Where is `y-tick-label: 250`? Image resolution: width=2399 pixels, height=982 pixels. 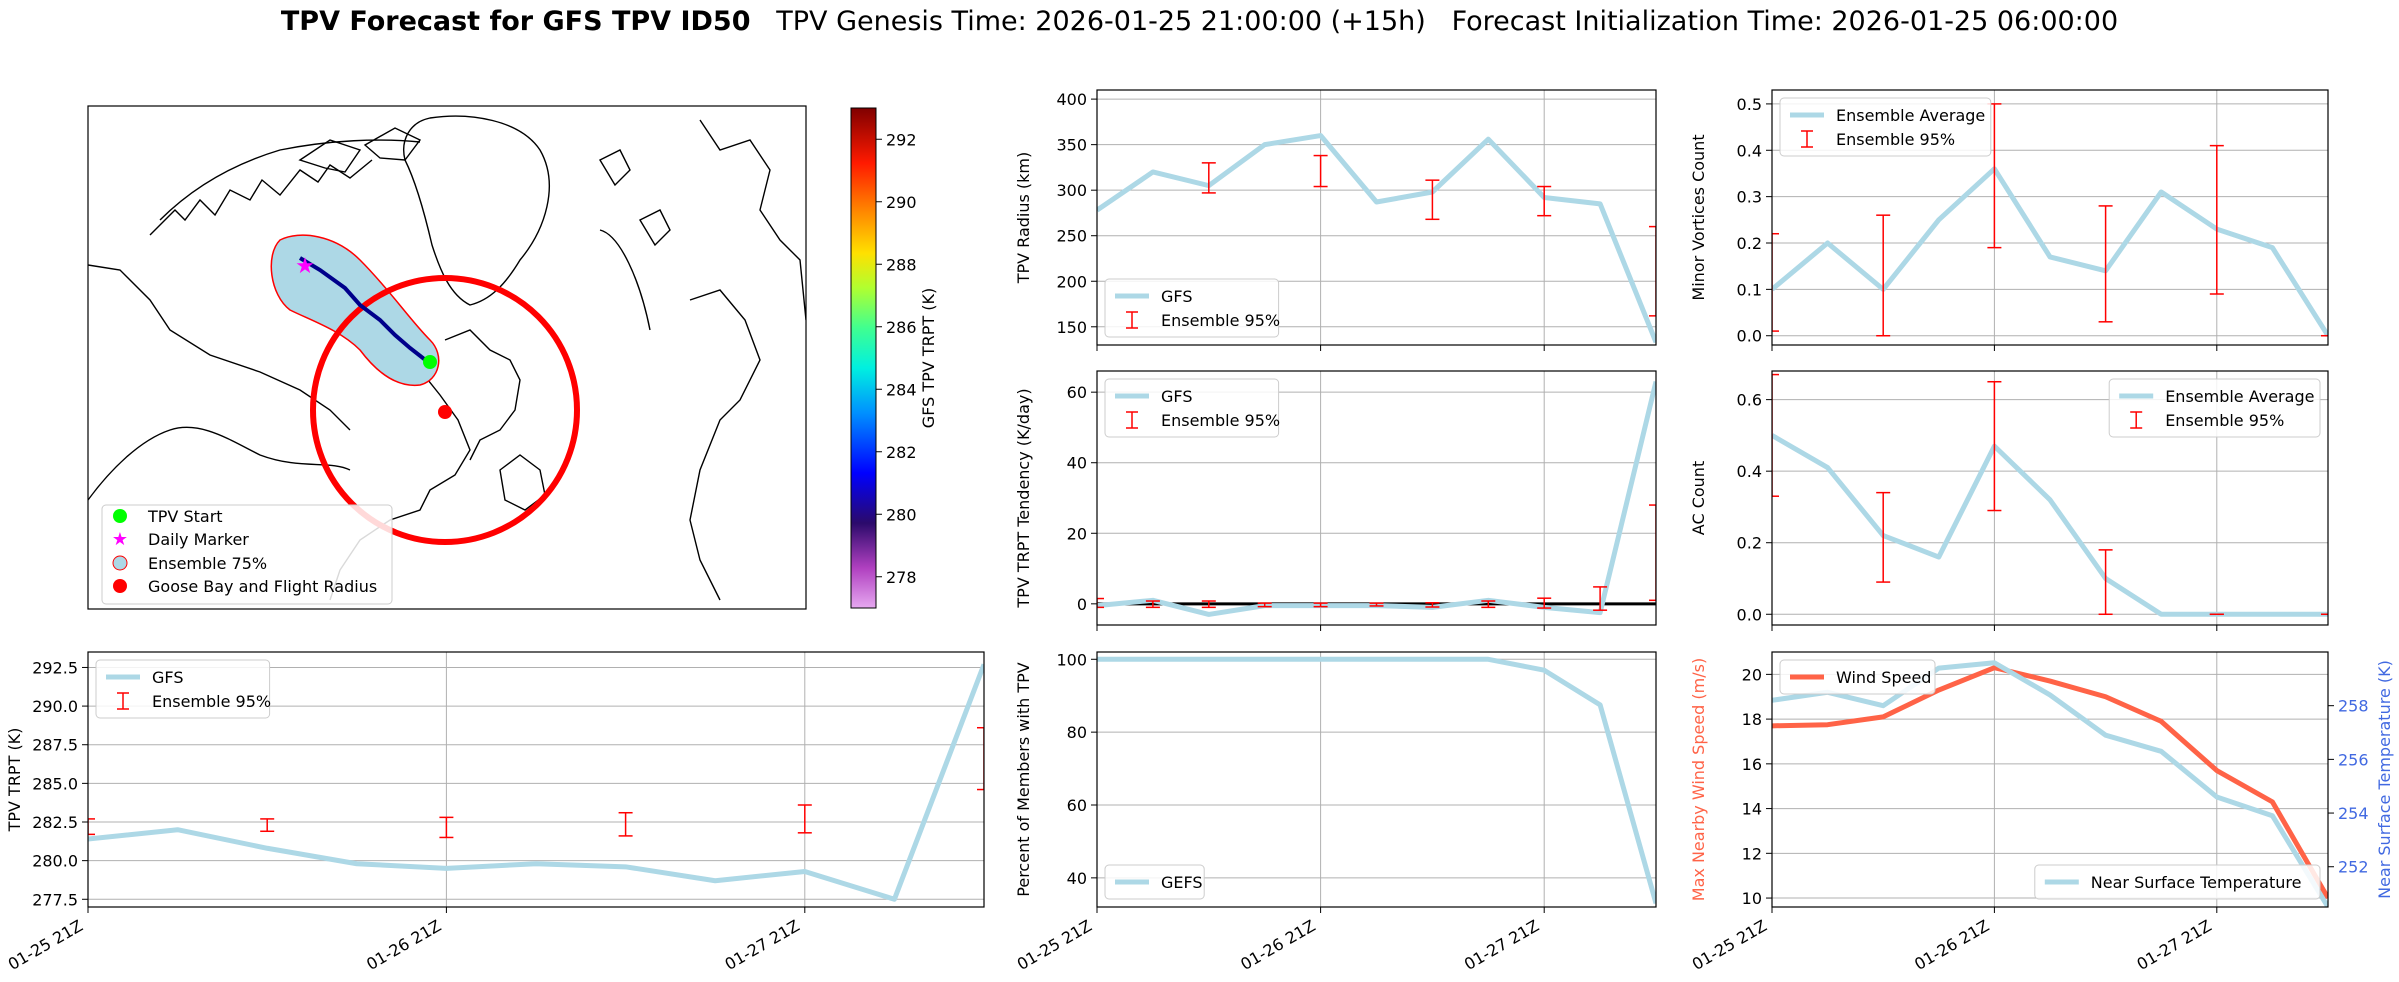
y-tick-label: 250 is located at coordinates (1071, 236).